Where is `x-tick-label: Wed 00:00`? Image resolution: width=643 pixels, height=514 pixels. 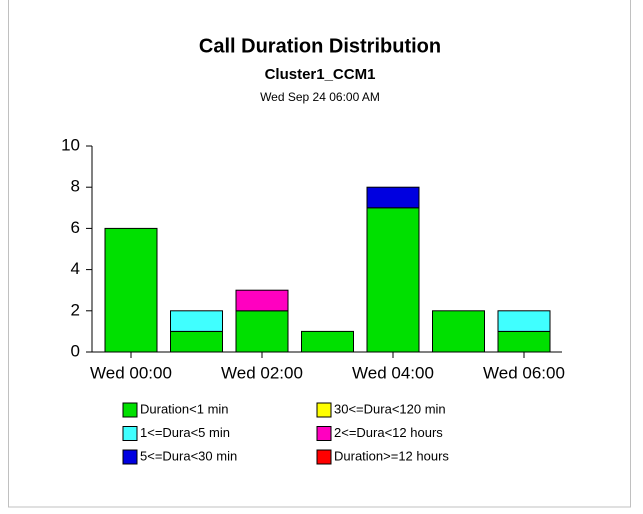
x-tick-label: Wed 00:00 is located at coordinates (131, 372).